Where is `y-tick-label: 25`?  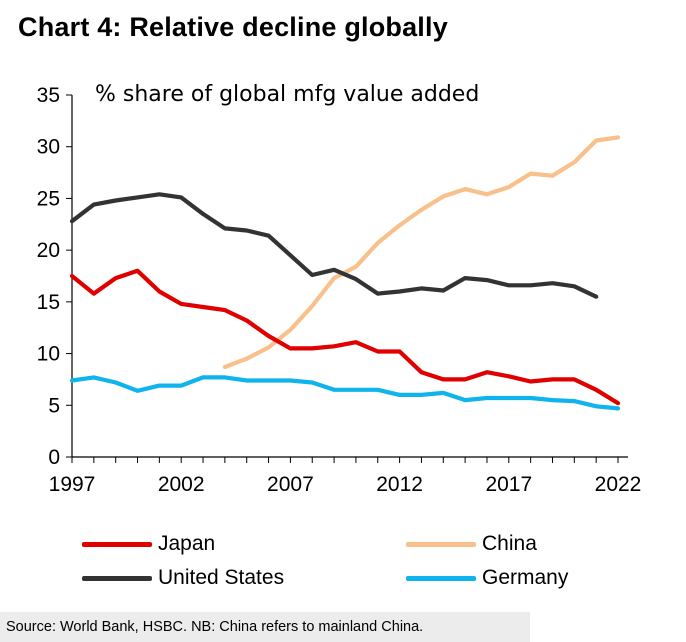
y-tick-label: 25 is located at coordinates (48, 198).